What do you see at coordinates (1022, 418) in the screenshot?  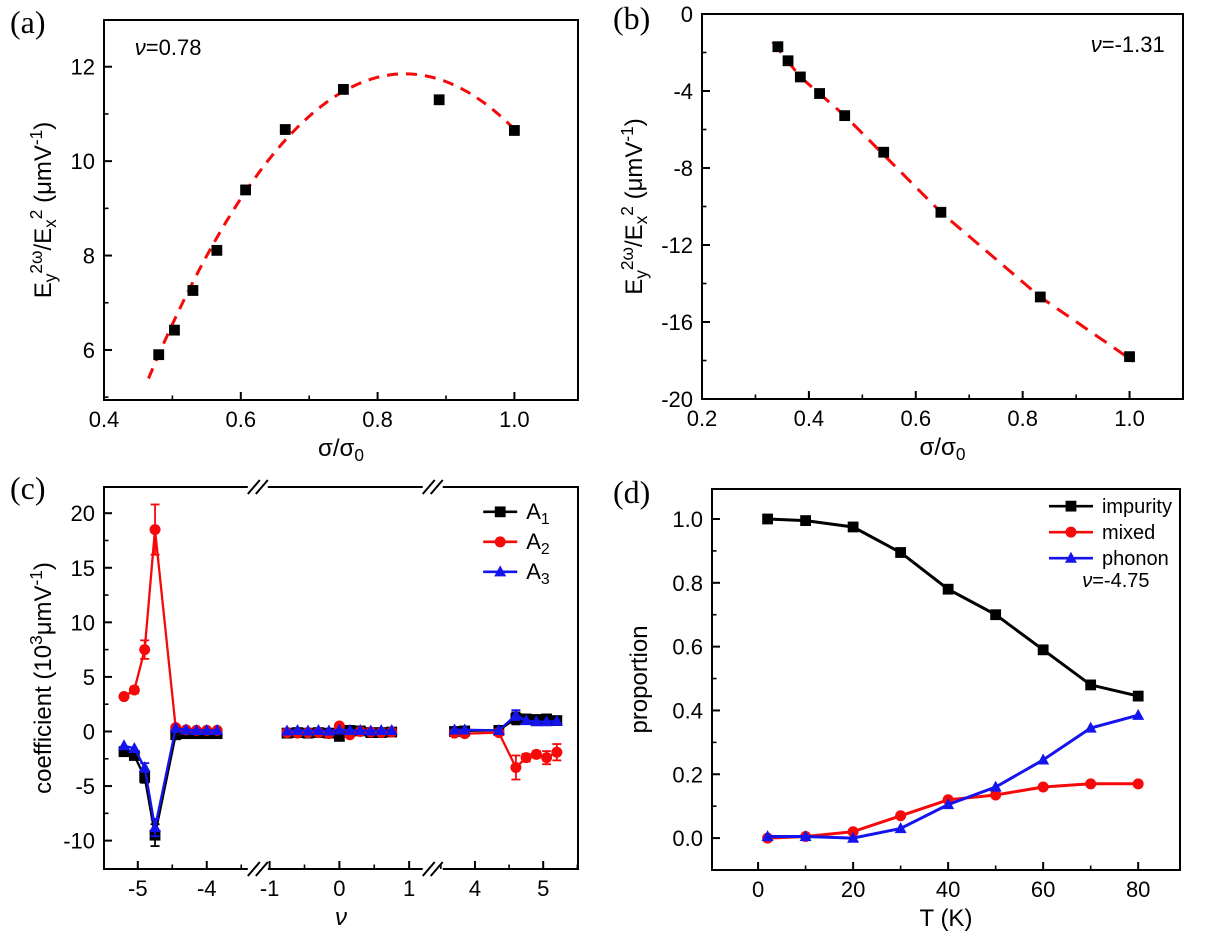 I see `x-tick-label: 0.8` at bounding box center [1022, 418].